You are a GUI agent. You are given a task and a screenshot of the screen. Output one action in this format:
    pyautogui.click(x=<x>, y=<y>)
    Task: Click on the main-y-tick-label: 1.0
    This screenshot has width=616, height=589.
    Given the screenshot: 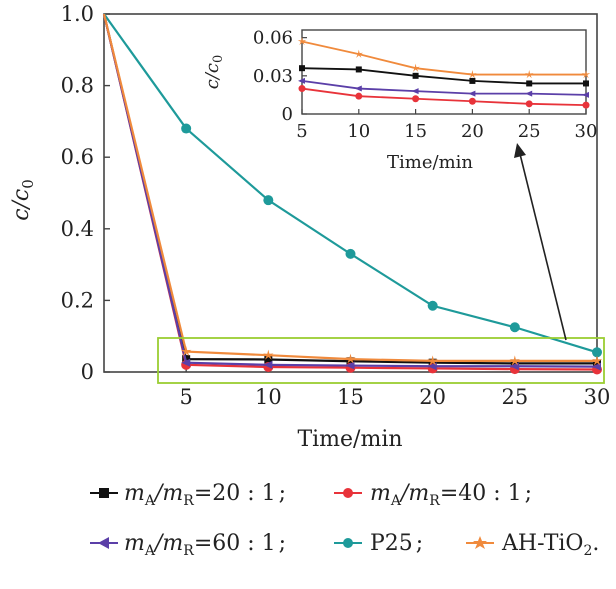 What is the action you would take?
    pyautogui.click(x=77, y=14)
    